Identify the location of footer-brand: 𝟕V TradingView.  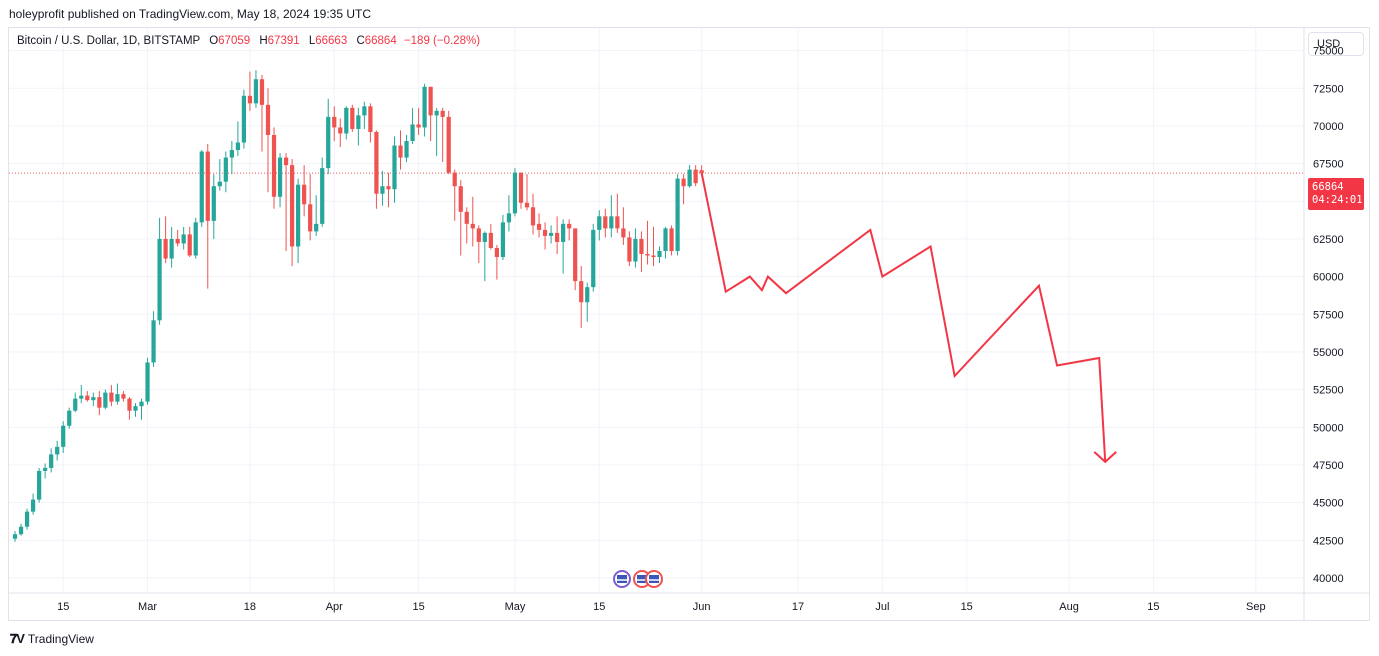
(52, 639).